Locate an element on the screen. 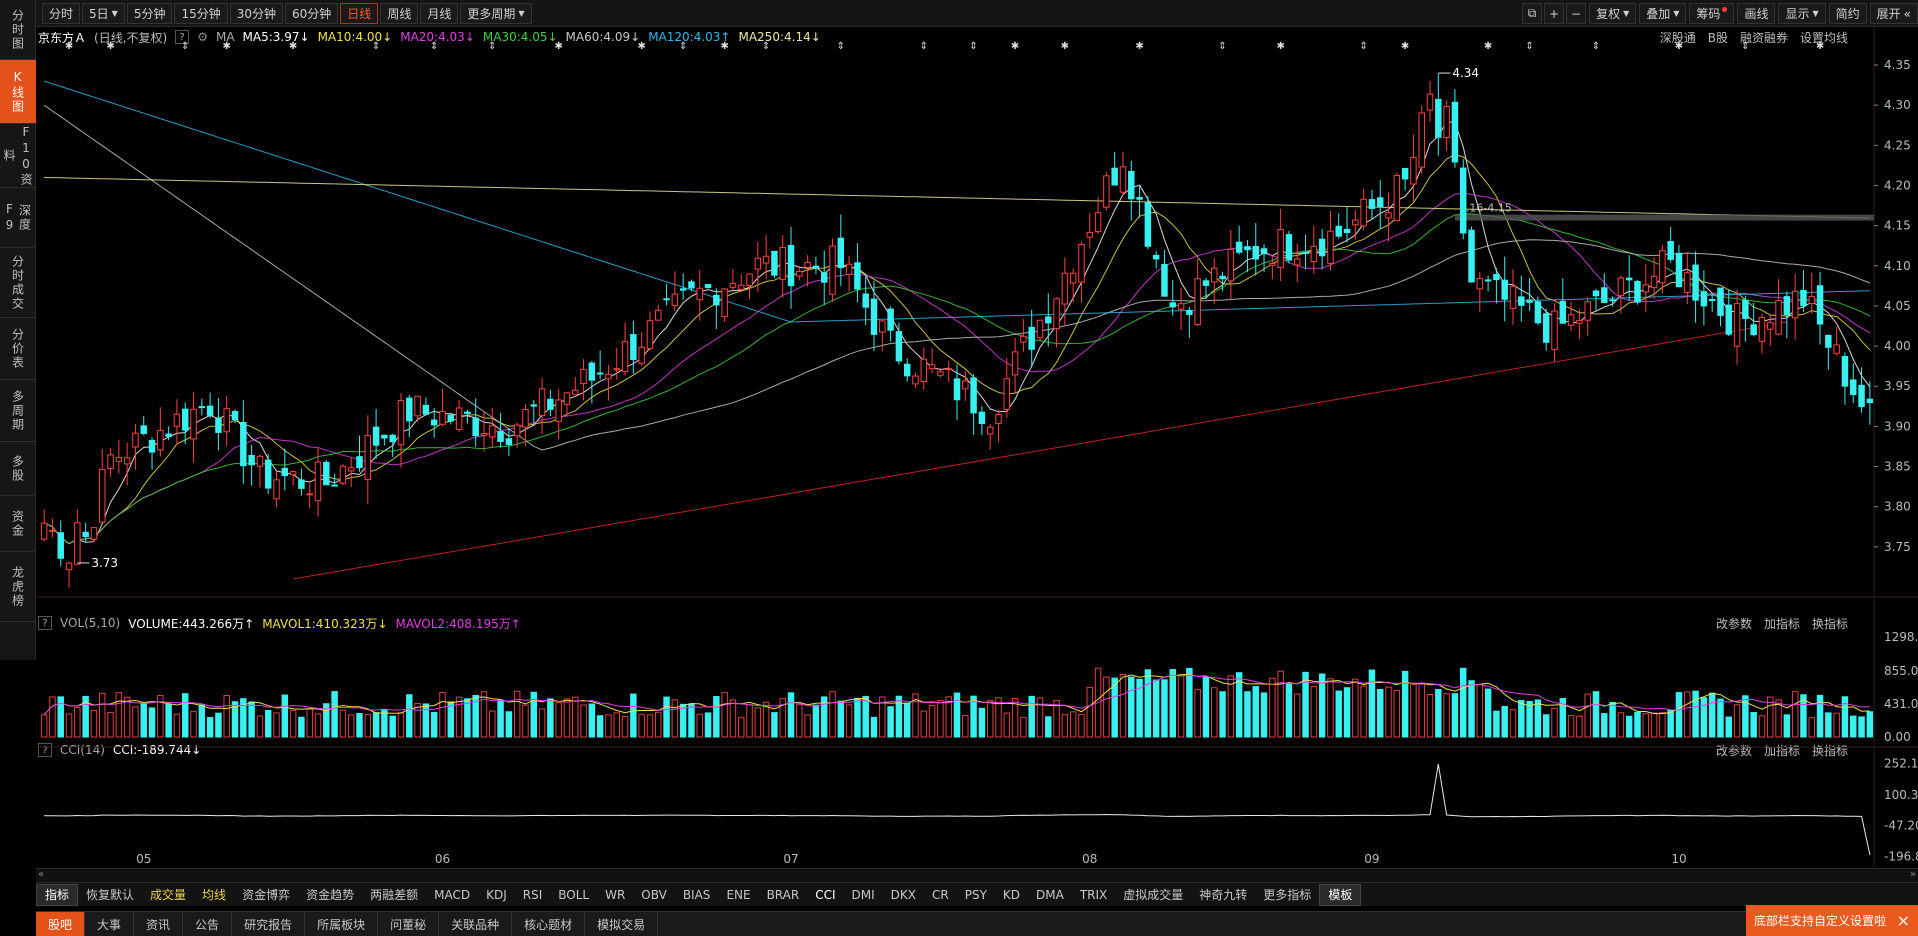 The height and width of the screenshot is (936, 1918). indicator-tab-9: RSI is located at coordinates (532, 894).